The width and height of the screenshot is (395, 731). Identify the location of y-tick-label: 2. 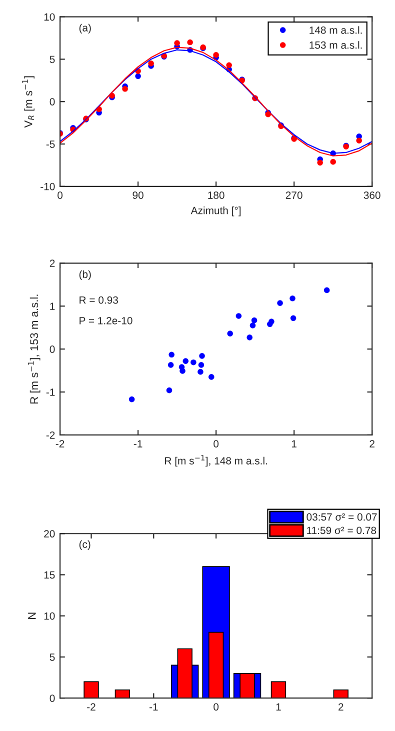
(52, 263).